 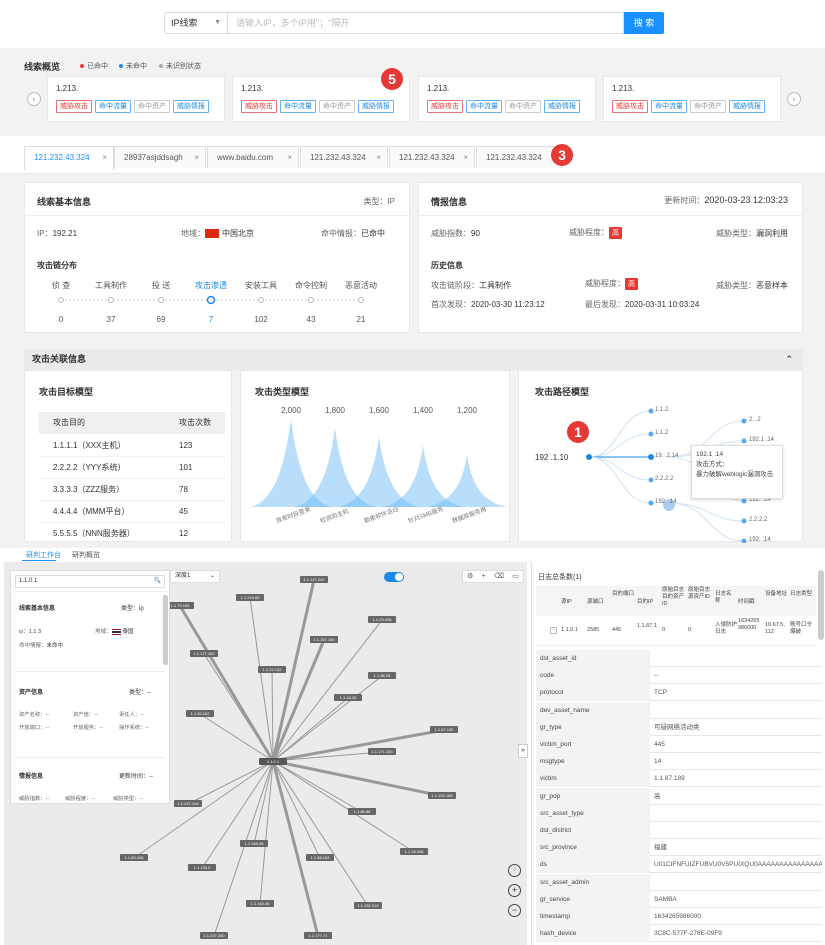 What do you see at coordinates (483, 576) in the screenshot?
I see `add-icon: +` at bounding box center [483, 576].